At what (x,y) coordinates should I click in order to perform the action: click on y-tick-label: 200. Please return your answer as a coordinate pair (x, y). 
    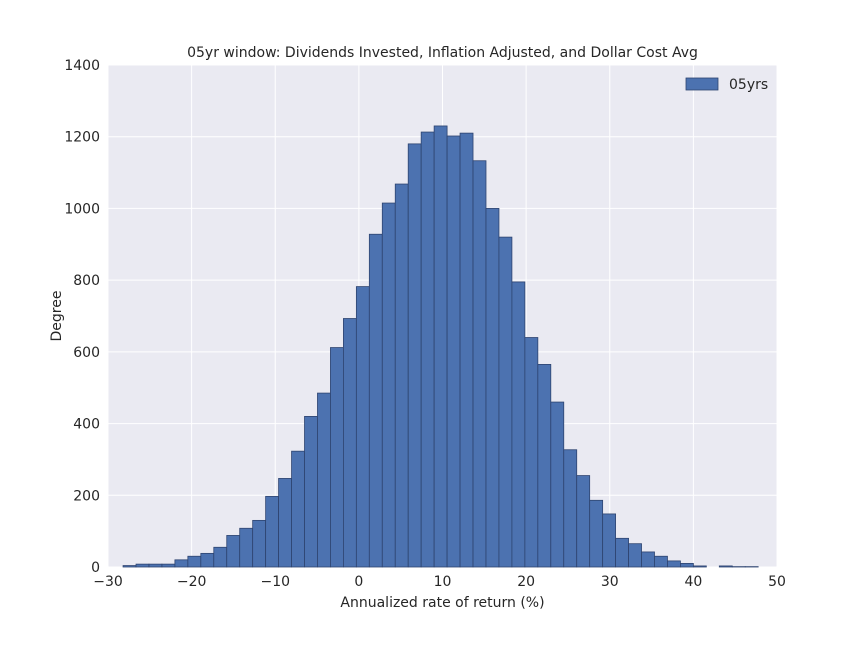
    Looking at the image, I should click on (86, 496).